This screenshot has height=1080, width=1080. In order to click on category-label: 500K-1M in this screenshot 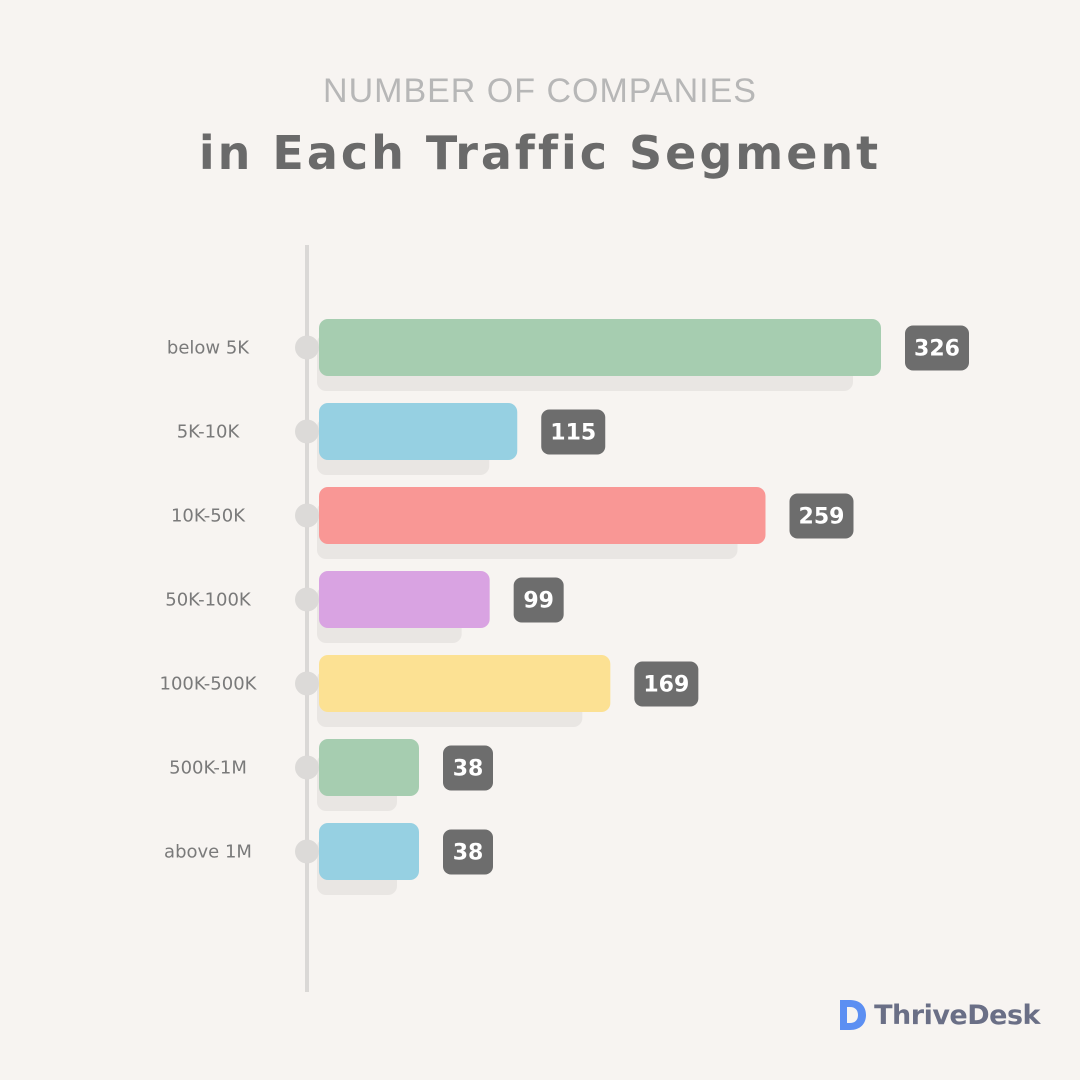, I will do `click(208, 768)`.